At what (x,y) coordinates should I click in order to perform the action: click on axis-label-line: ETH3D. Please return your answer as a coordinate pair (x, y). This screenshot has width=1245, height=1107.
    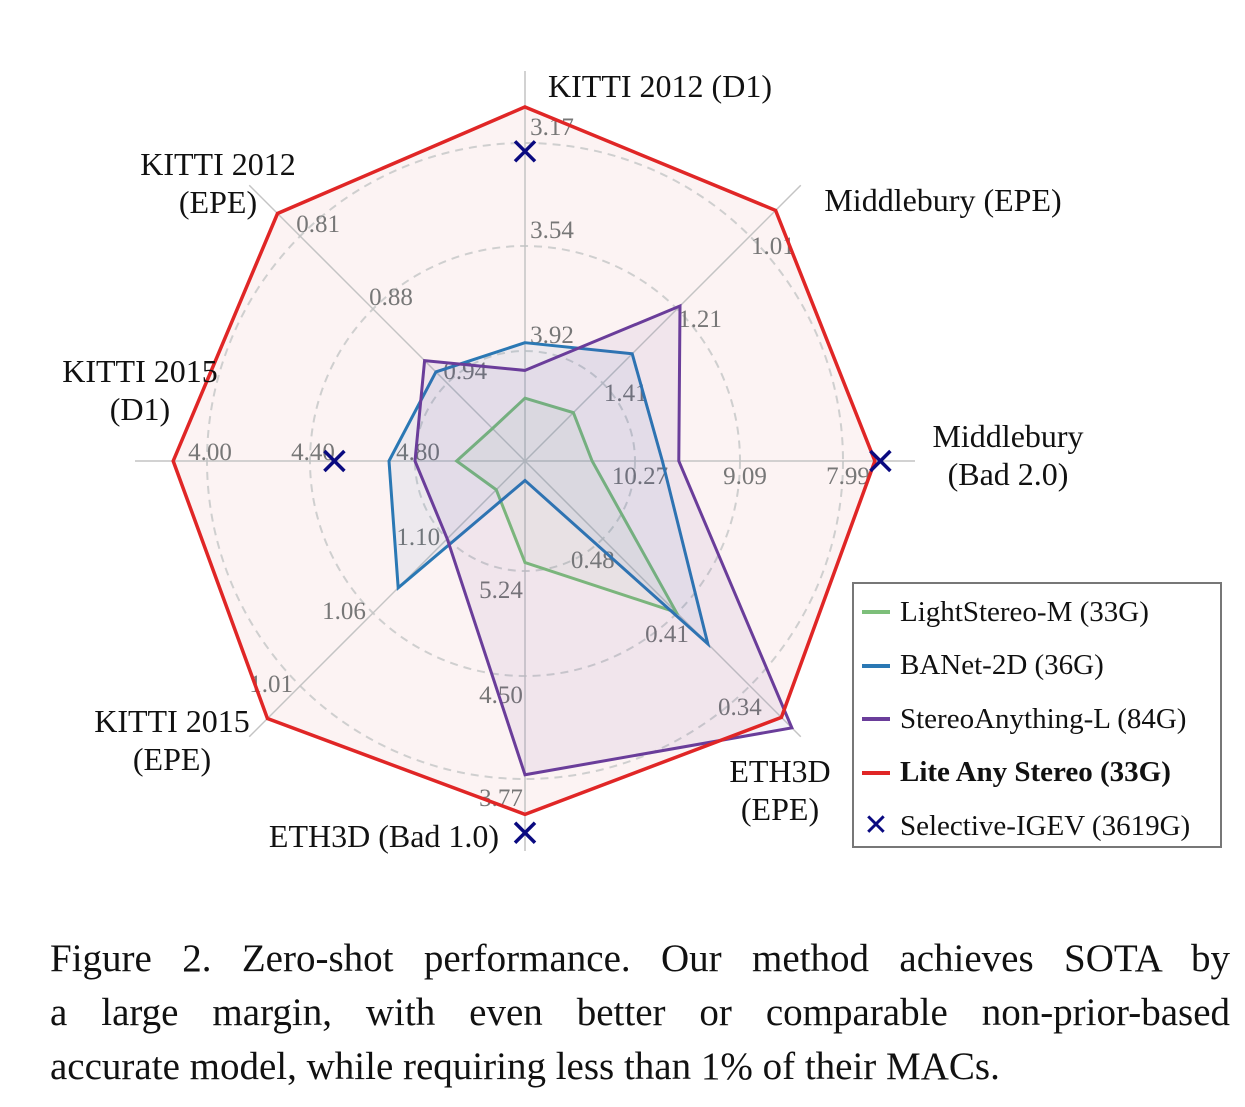
    Looking at the image, I should click on (780, 771).